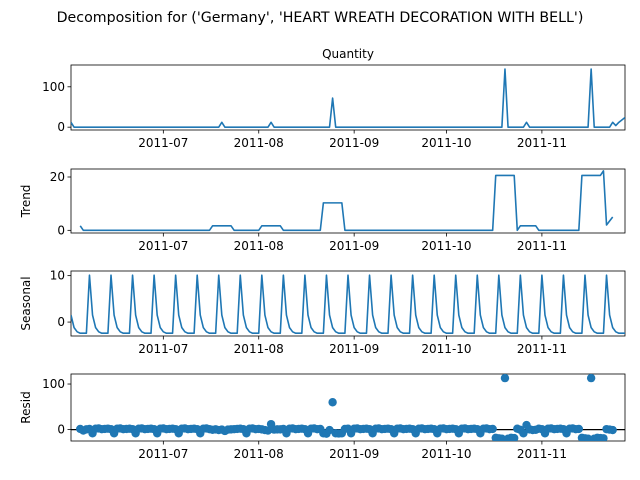  What do you see at coordinates (348, 54) in the screenshot?
I see `panel-title-observed: Quantity` at bounding box center [348, 54].